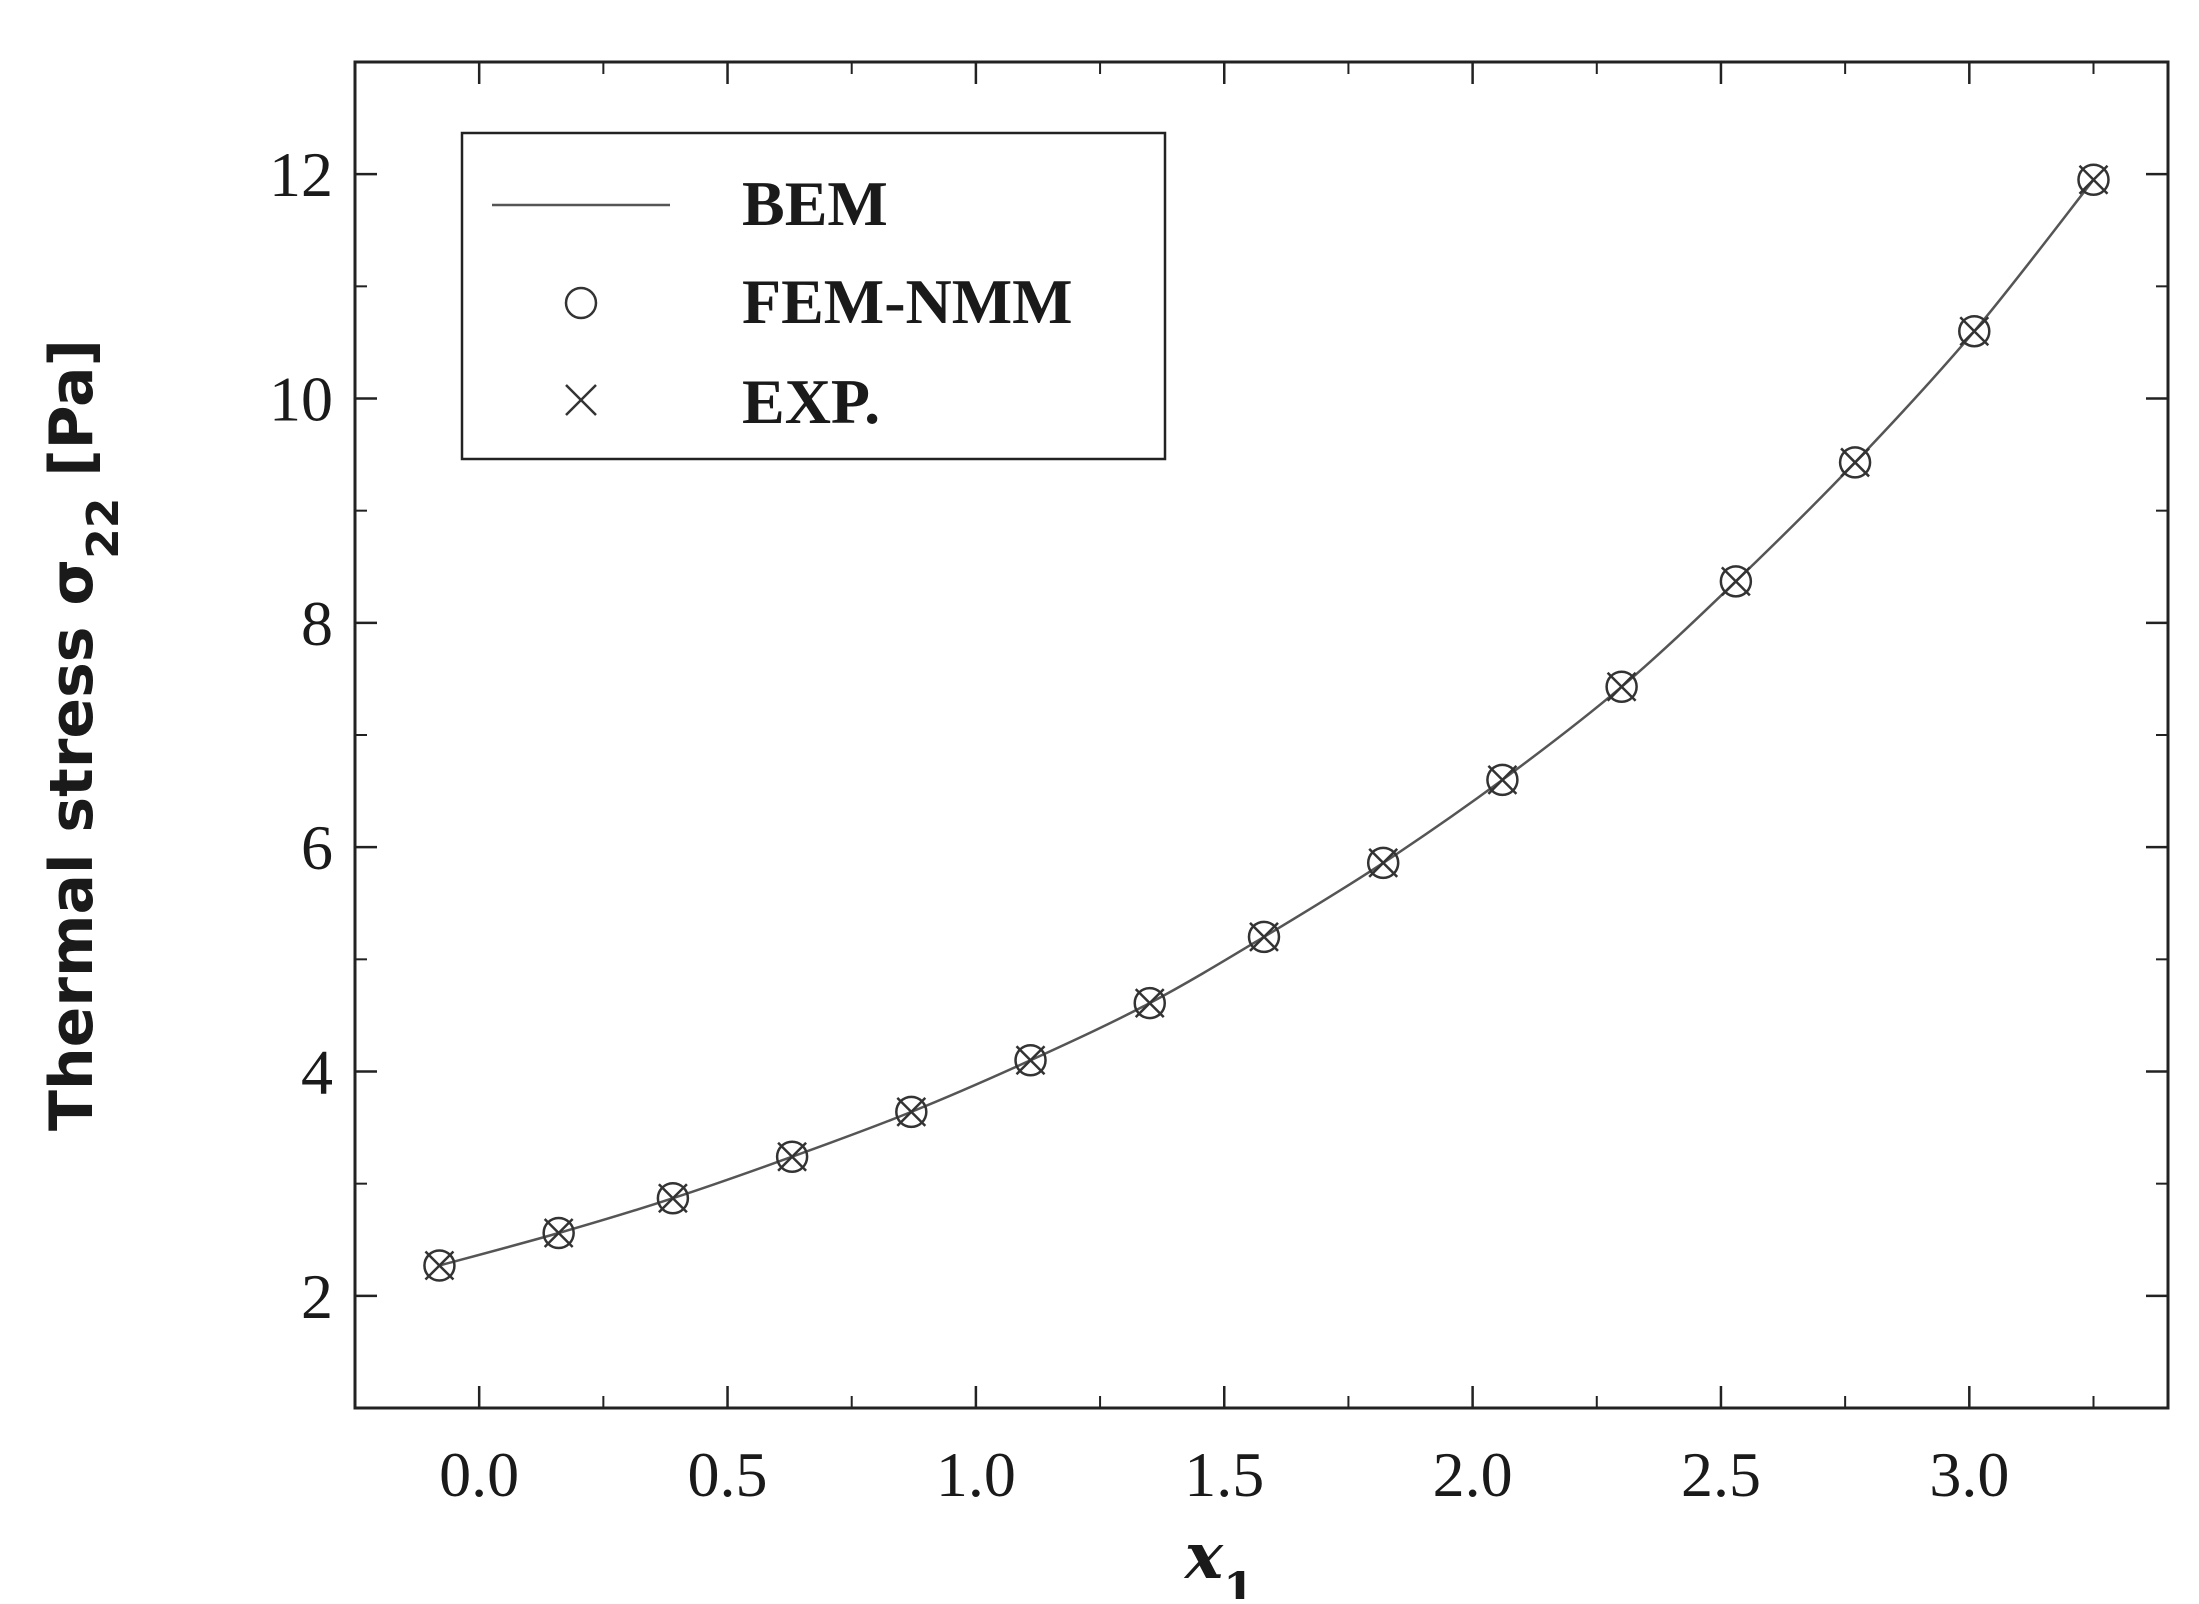  What do you see at coordinates (83, 735) in the screenshot?
I see `y-axis-label: Thermal stress σ22 [Pa]` at bounding box center [83, 735].